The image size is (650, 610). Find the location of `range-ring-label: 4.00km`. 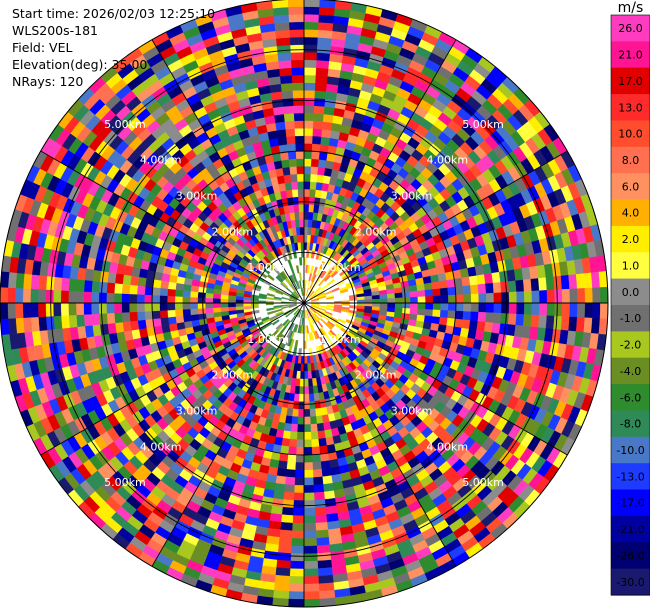

range-ring-label: 4.00km is located at coordinates (448, 160).